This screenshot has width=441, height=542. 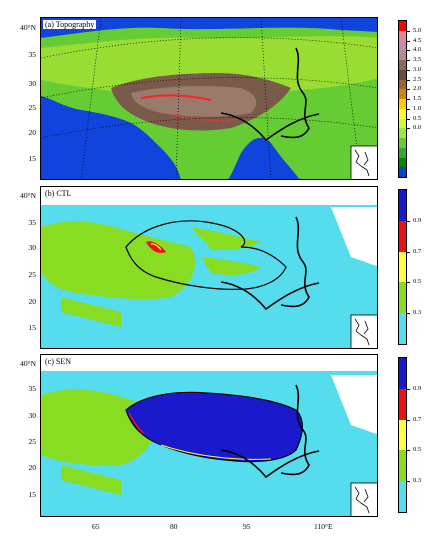 What do you see at coordinates (417, 30) in the screenshot?
I see `colorbar-label: 5.0` at bounding box center [417, 30].